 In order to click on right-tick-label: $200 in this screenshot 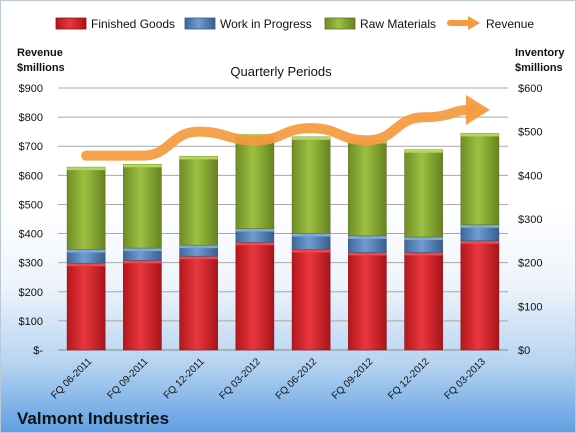, I will do `click(530, 264)`.